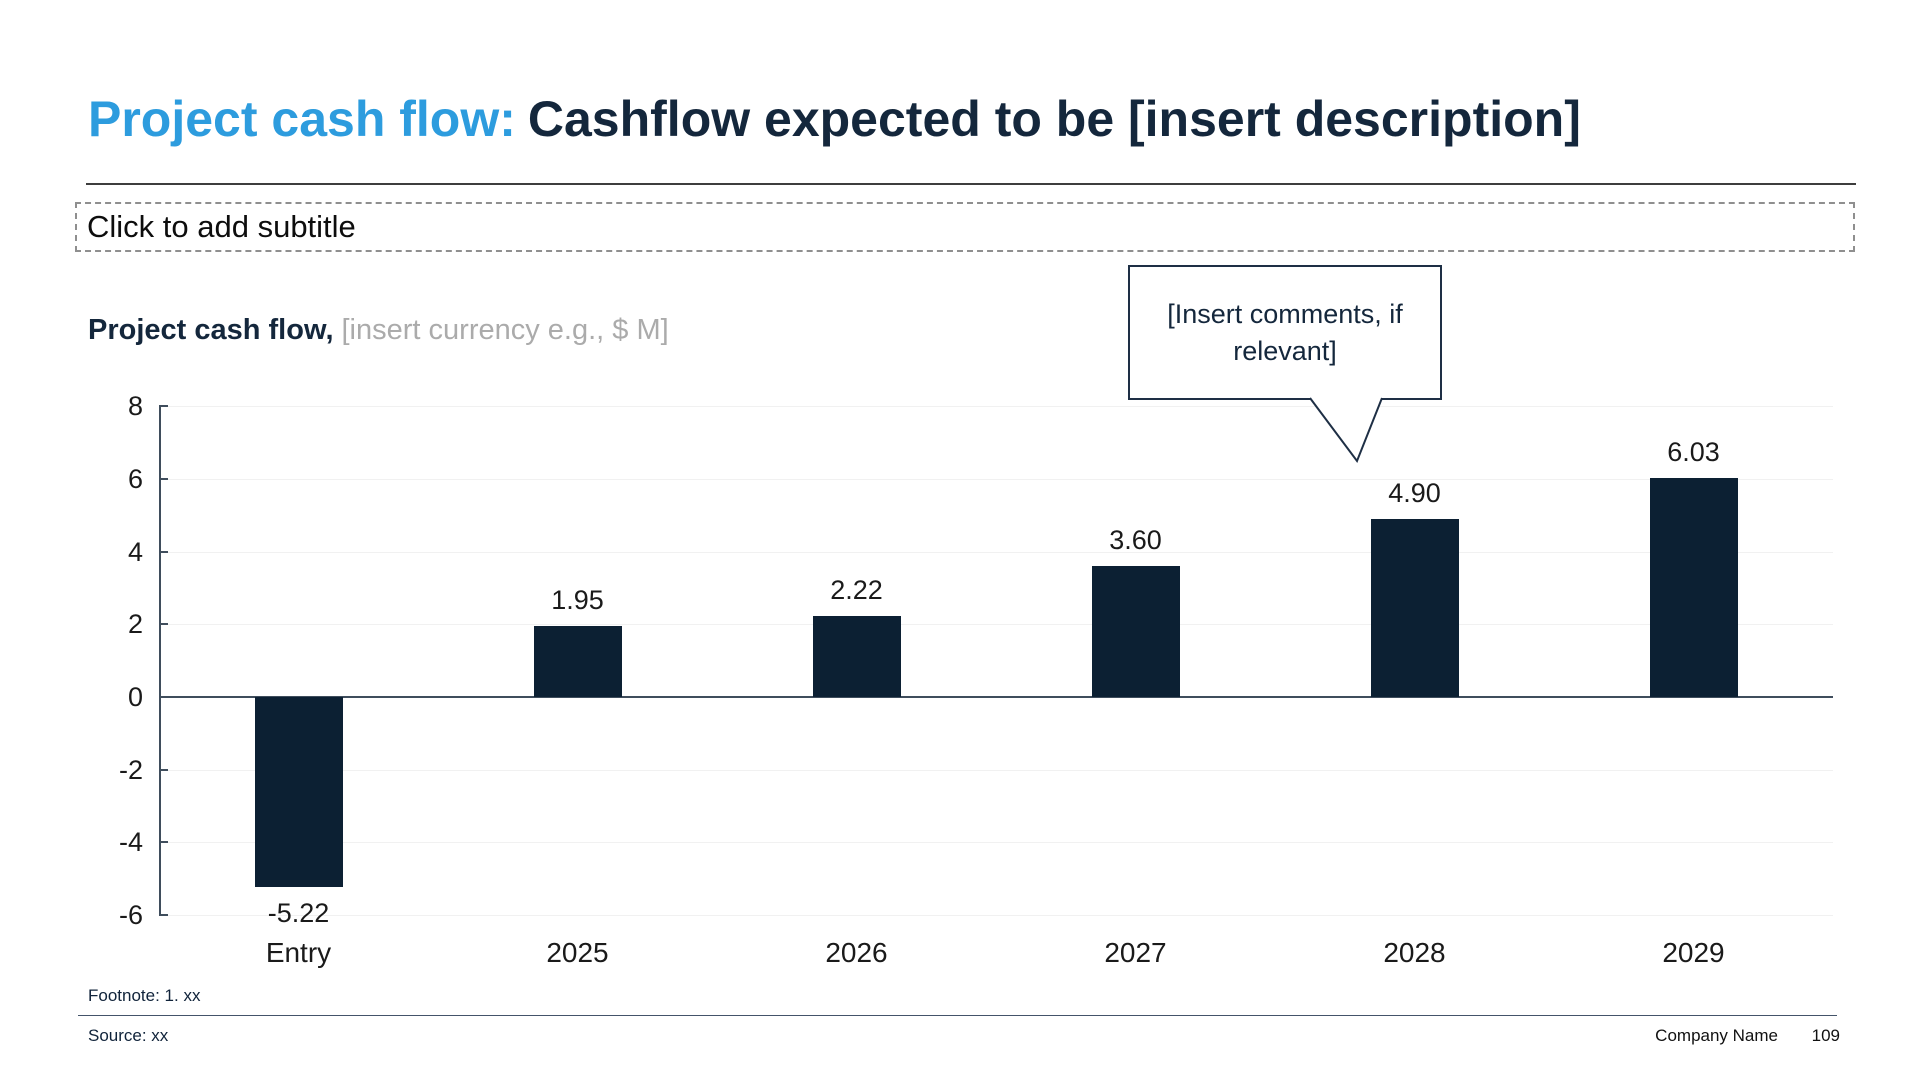  What do you see at coordinates (135, 551) in the screenshot?
I see `y-tick-label-4: 4` at bounding box center [135, 551].